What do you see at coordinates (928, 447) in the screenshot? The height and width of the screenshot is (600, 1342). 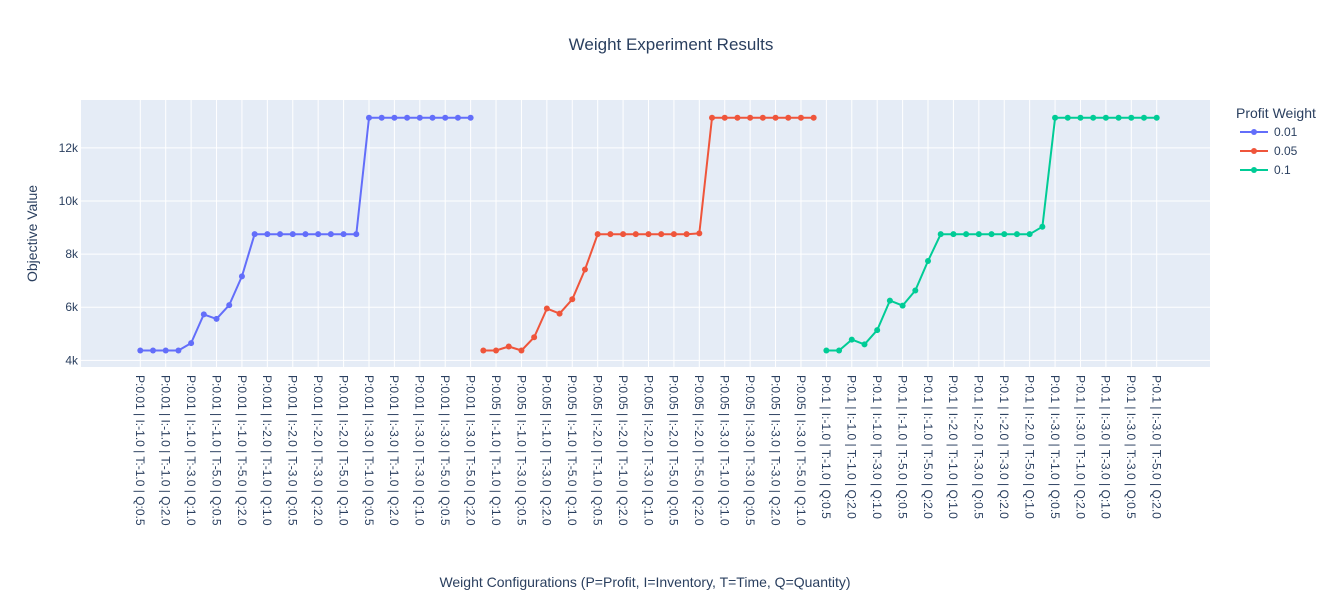 I see `x-tick-label: P:0.1 | I:-1.0 | T:-5.0 | Q:2.0` at bounding box center [928, 447].